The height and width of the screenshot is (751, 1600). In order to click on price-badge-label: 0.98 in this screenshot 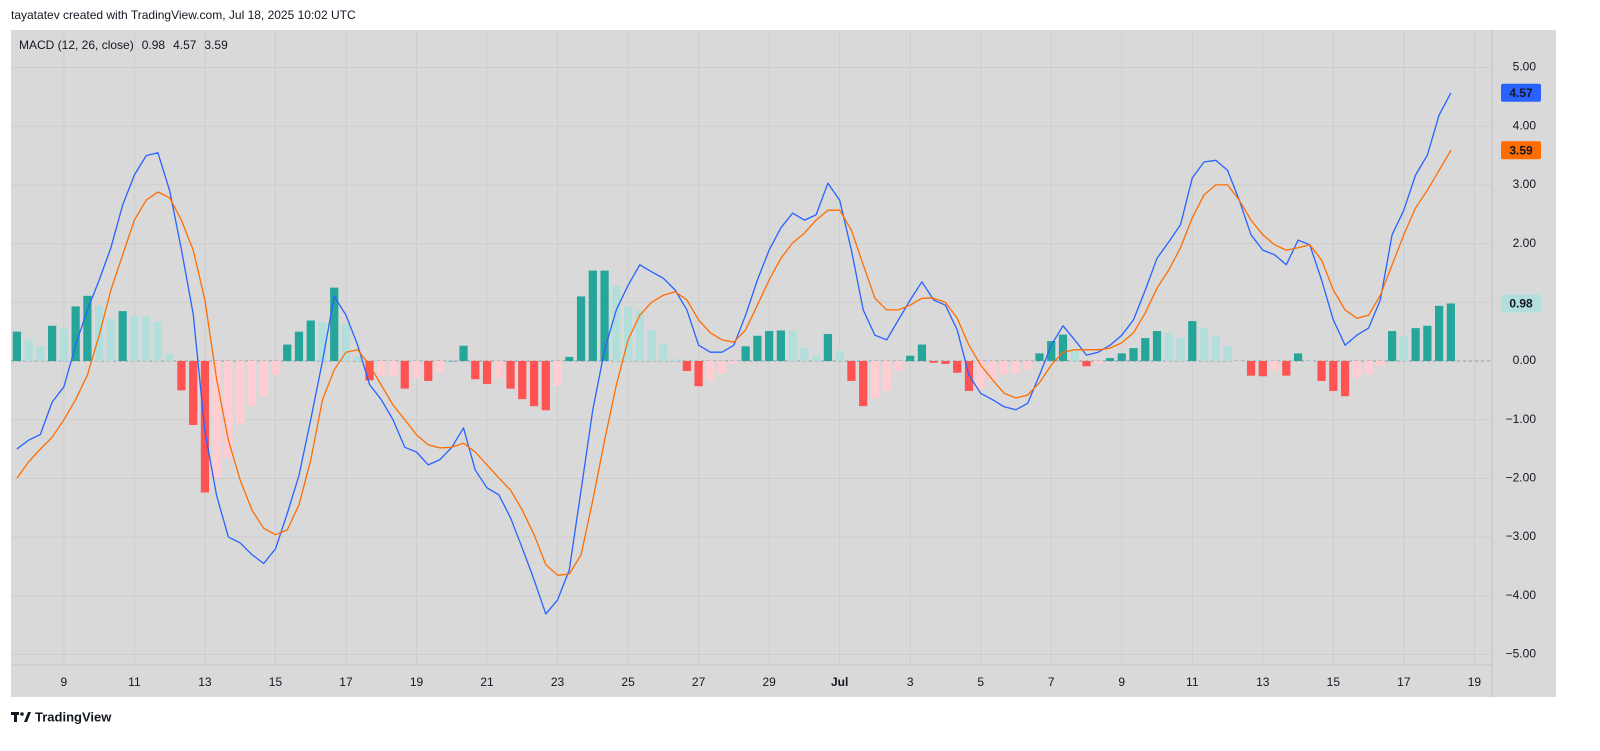, I will do `click(1521, 304)`.